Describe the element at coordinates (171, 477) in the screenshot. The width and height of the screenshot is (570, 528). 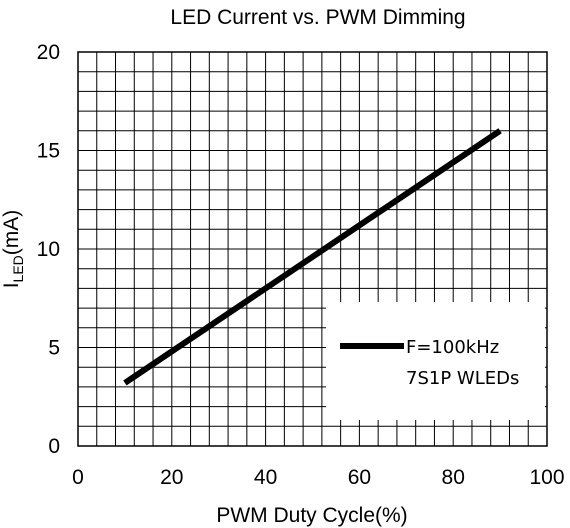
I see `x-tick-label: 20` at that location.